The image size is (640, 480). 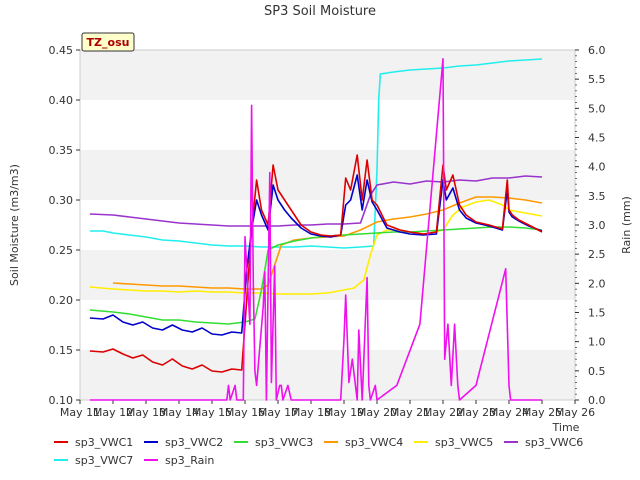 I want to click on y2-axis-label: Rain (mm), so click(x=626, y=225).